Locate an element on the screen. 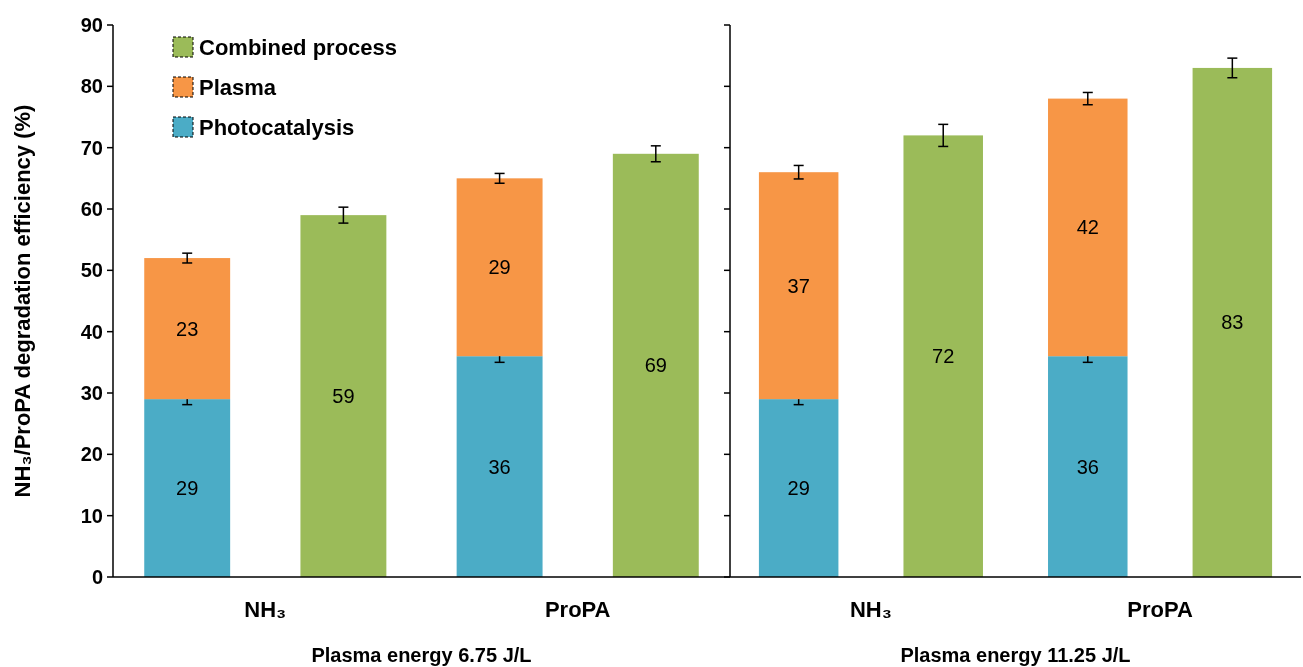 The height and width of the screenshot is (667, 1303). y-tick-label: 30 is located at coordinates (91, 393).